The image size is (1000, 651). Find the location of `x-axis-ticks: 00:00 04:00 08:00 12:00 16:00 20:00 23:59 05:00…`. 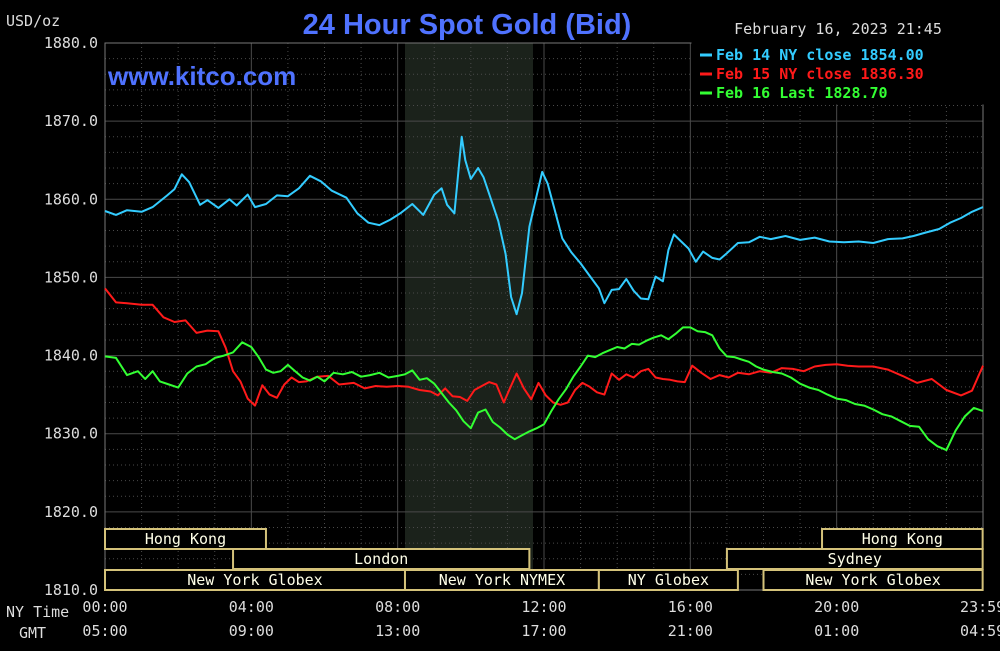

x-axis-ticks: 00:00 04:00 08:00 12:00 16:00 20:00 23:59 05:00… is located at coordinates (541, 619).